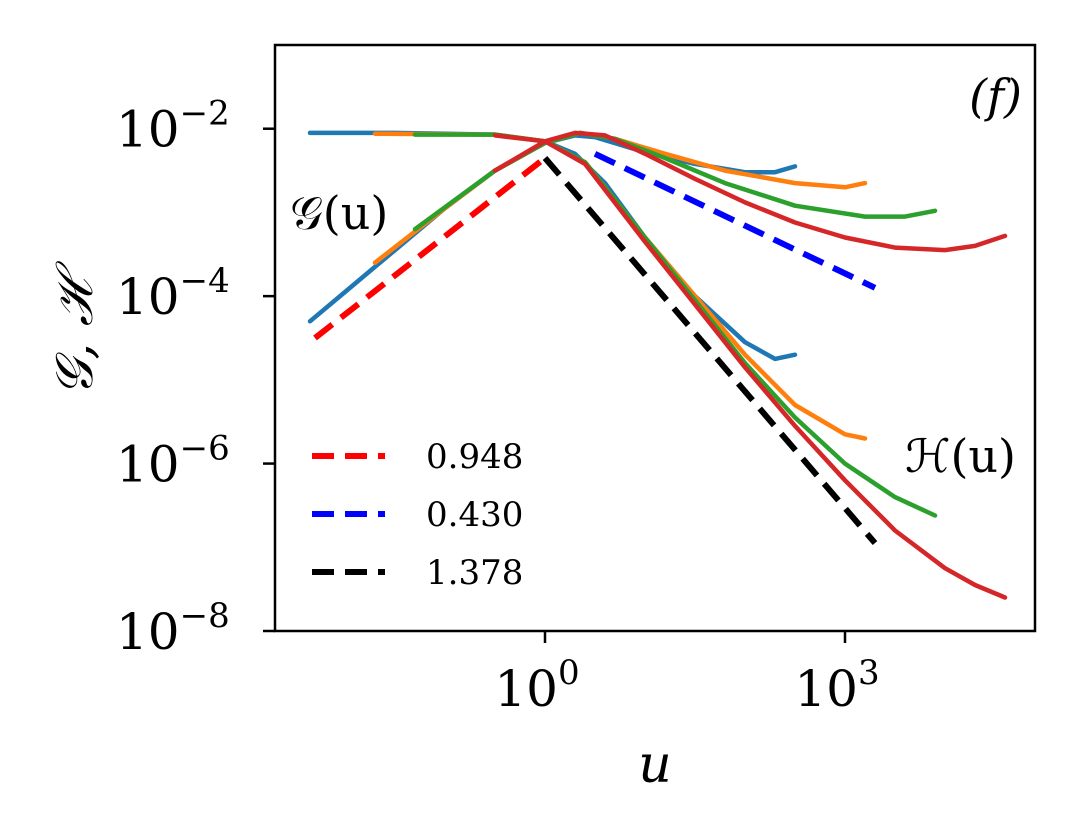 The height and width of the screenshot is (840, 1080). I want to click on annotation-2: ℋ(u), so click(960, 456).